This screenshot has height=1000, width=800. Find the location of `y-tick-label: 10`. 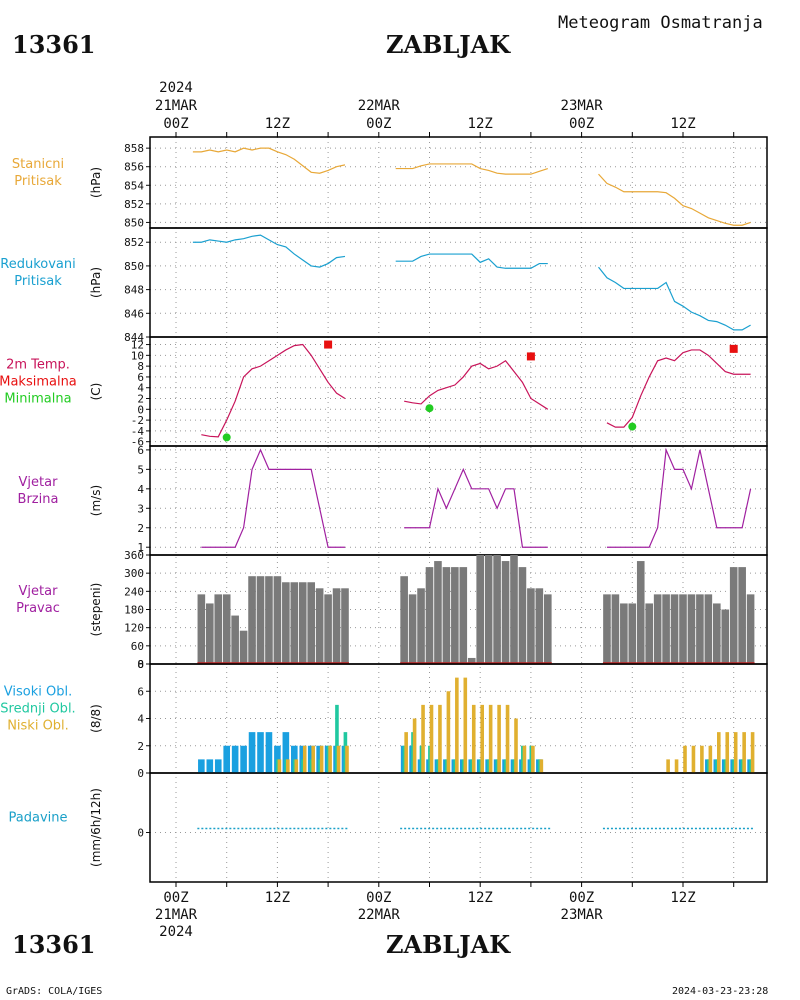

y-tick-label: 10 is located at coordinates (137, 355).